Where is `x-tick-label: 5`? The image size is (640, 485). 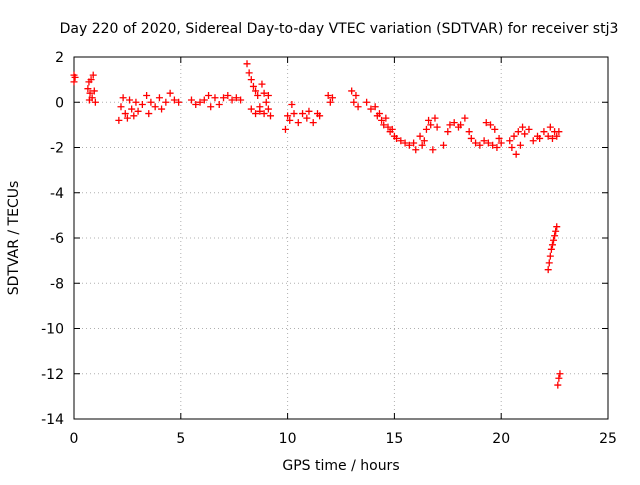
x-tick-label: 5 is located at coordinates (180, 439).